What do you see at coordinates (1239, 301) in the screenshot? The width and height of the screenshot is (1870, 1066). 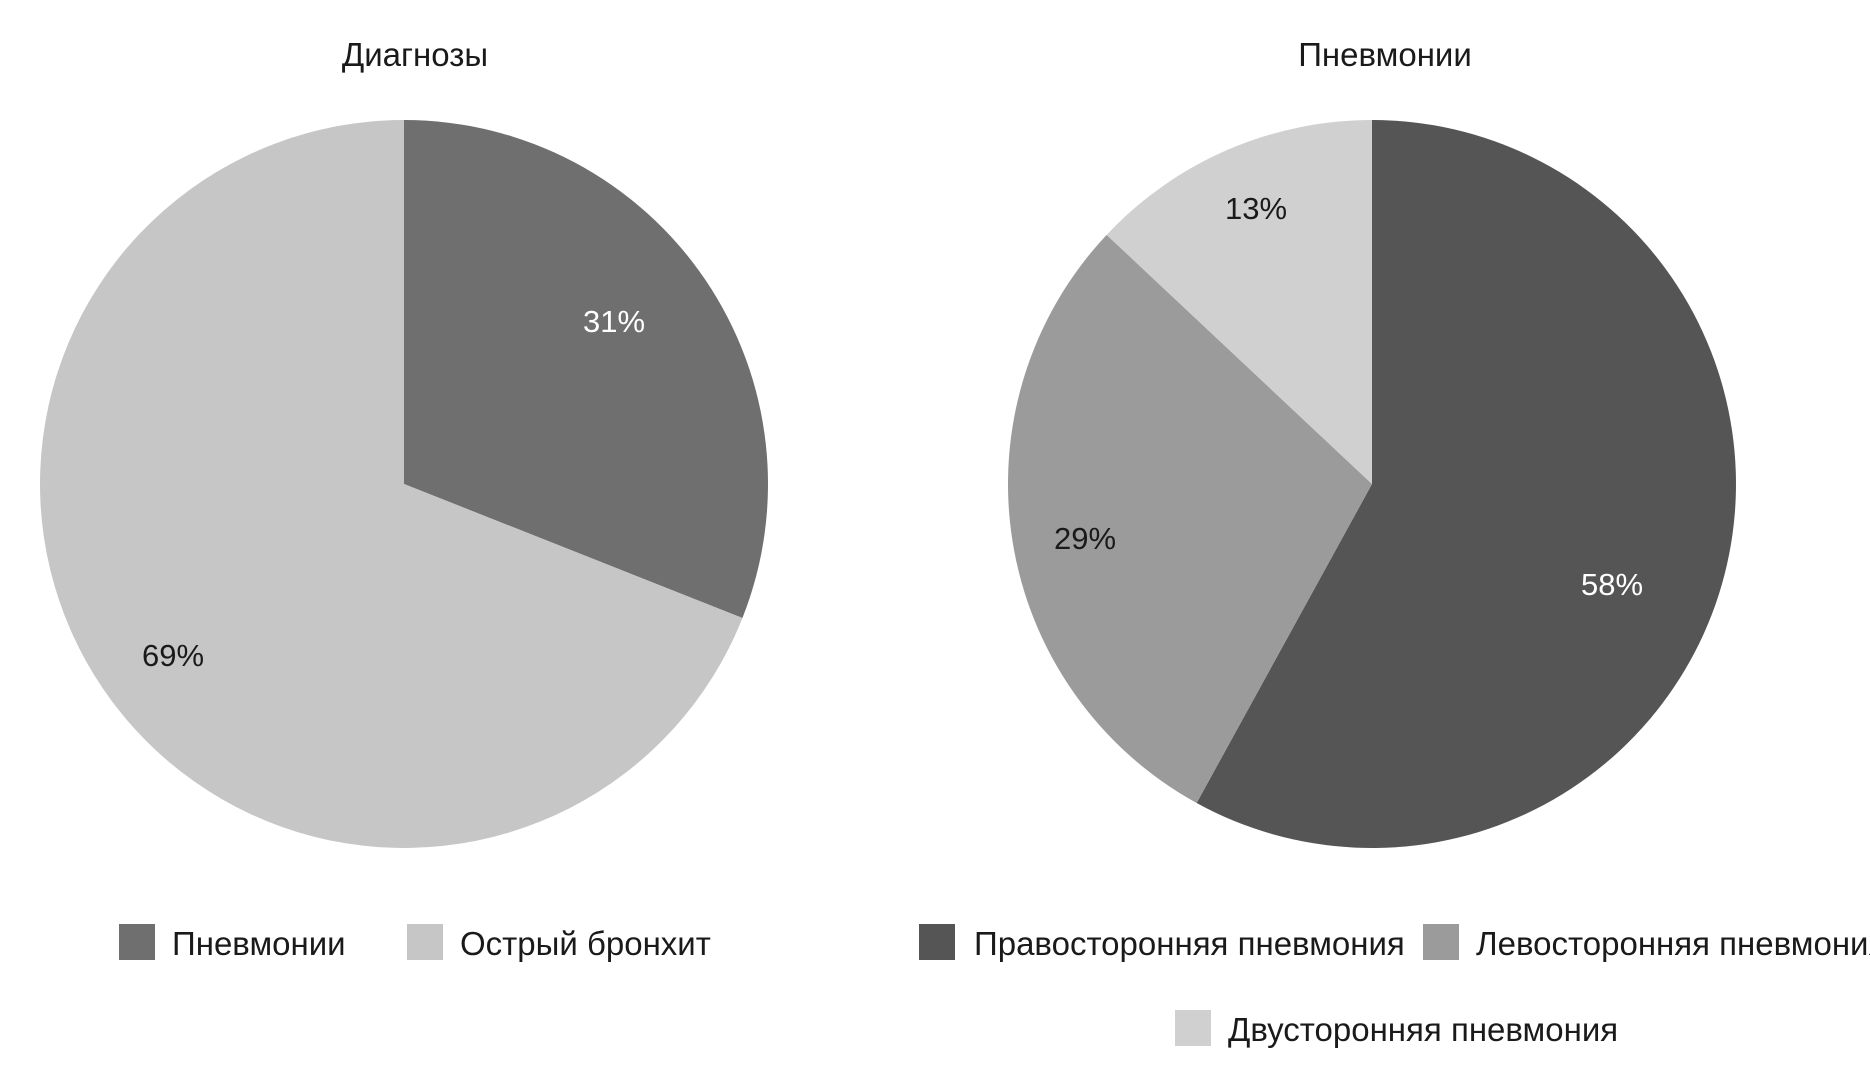 I see `pie-slice-bilateral` at bounding box center [1239, 301].